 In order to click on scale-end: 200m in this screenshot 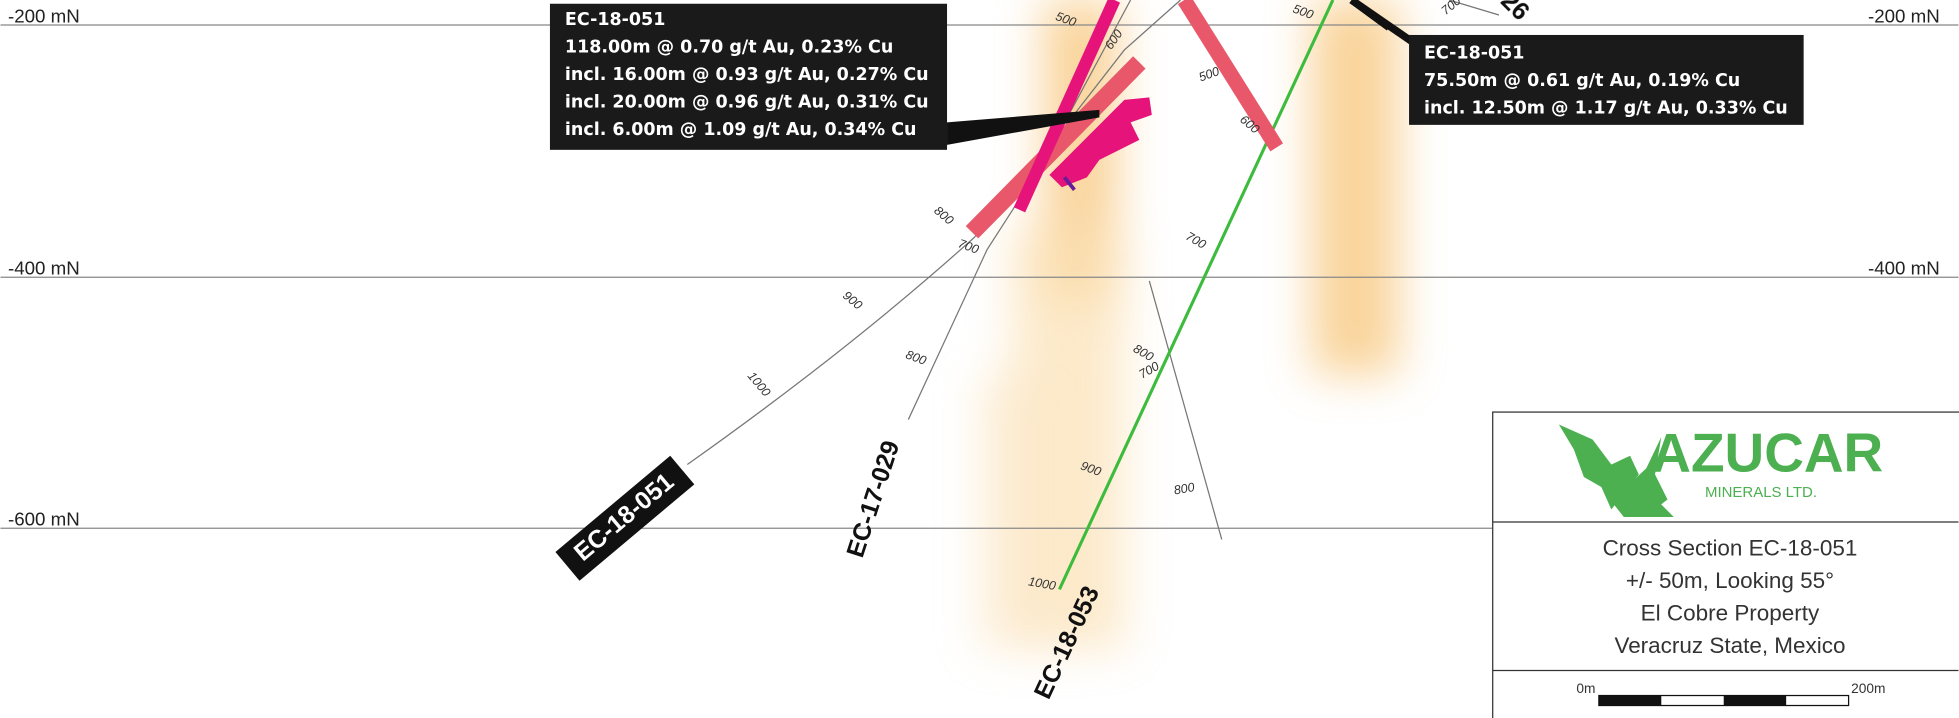, I will do `click(1868, 688)`.